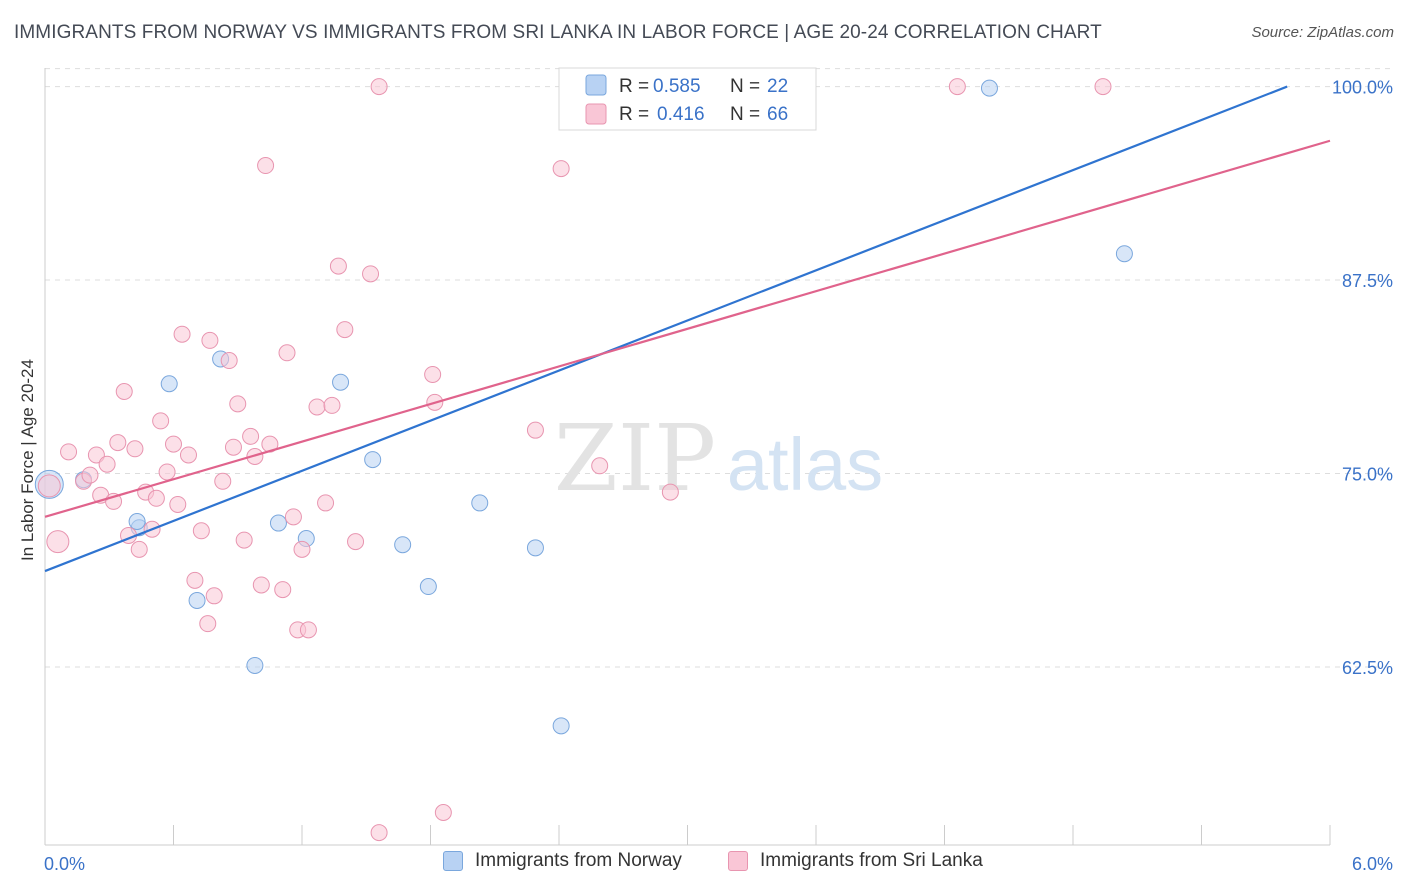  What do you see at coordinates (1367, 281) in the screenshot?
I see `y-tick-label: 87.5%` at bounding box center [1367, 281].